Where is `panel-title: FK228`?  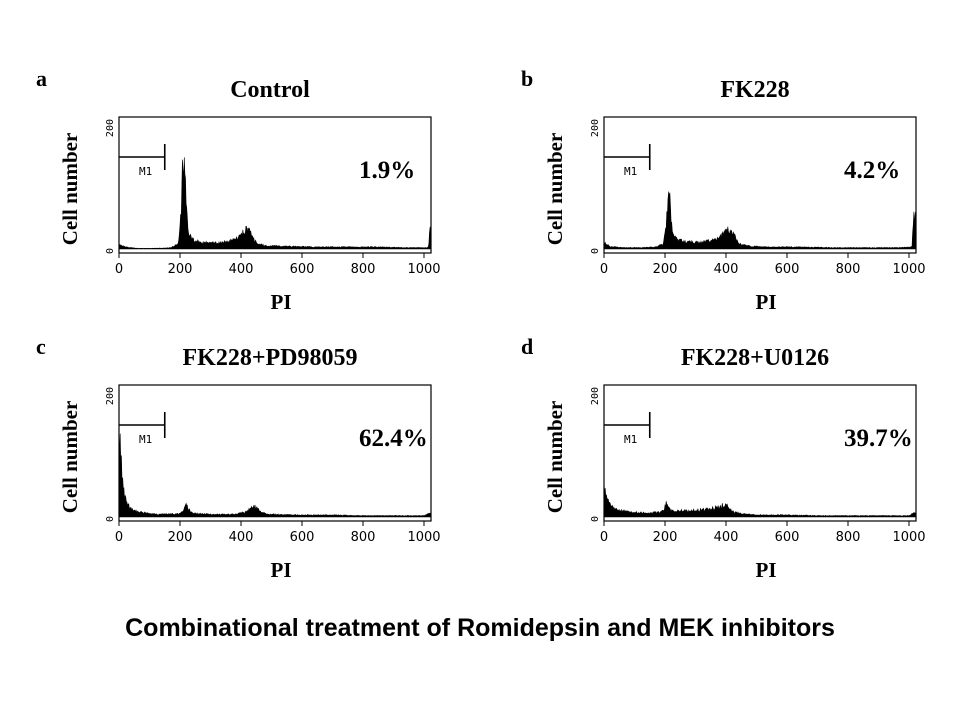
panel-title: FK228 is located at coordinates (754, 90).